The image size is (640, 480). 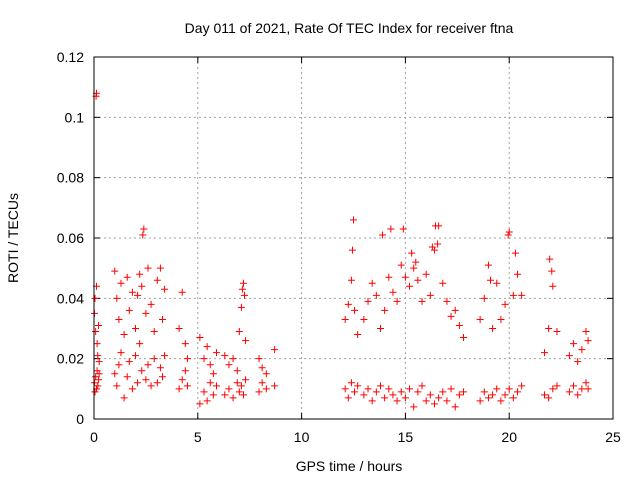 I want to click on x-tick-label: 15, so click(x=406, y=437).